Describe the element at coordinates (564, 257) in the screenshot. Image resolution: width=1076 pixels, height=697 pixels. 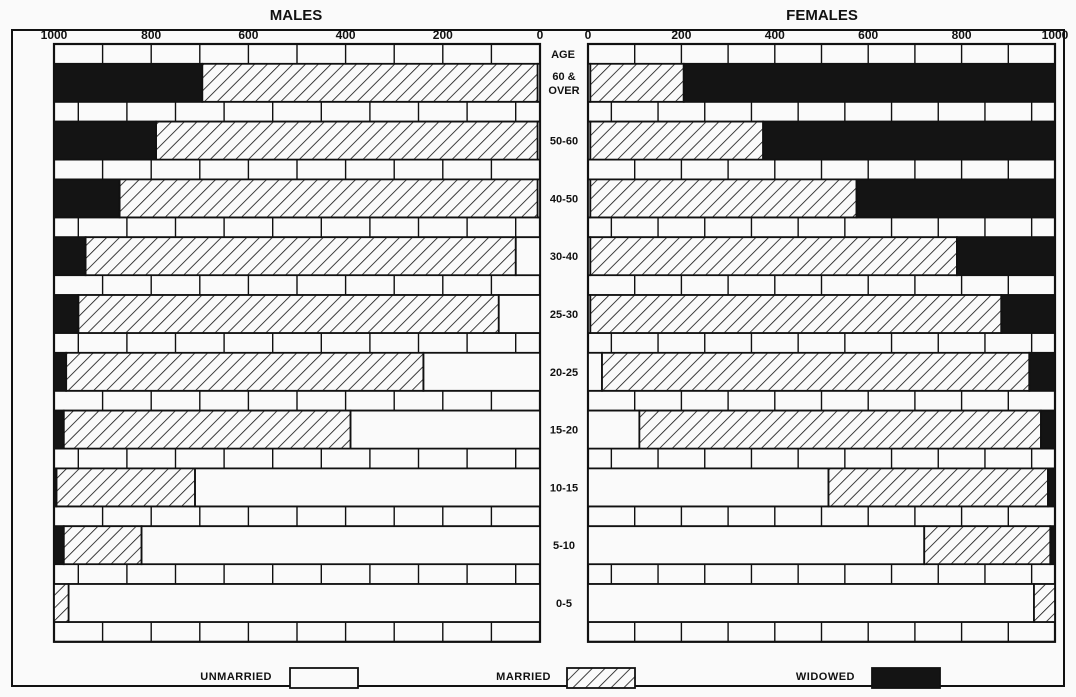
I see `age-category-label: 30-40` at that location.